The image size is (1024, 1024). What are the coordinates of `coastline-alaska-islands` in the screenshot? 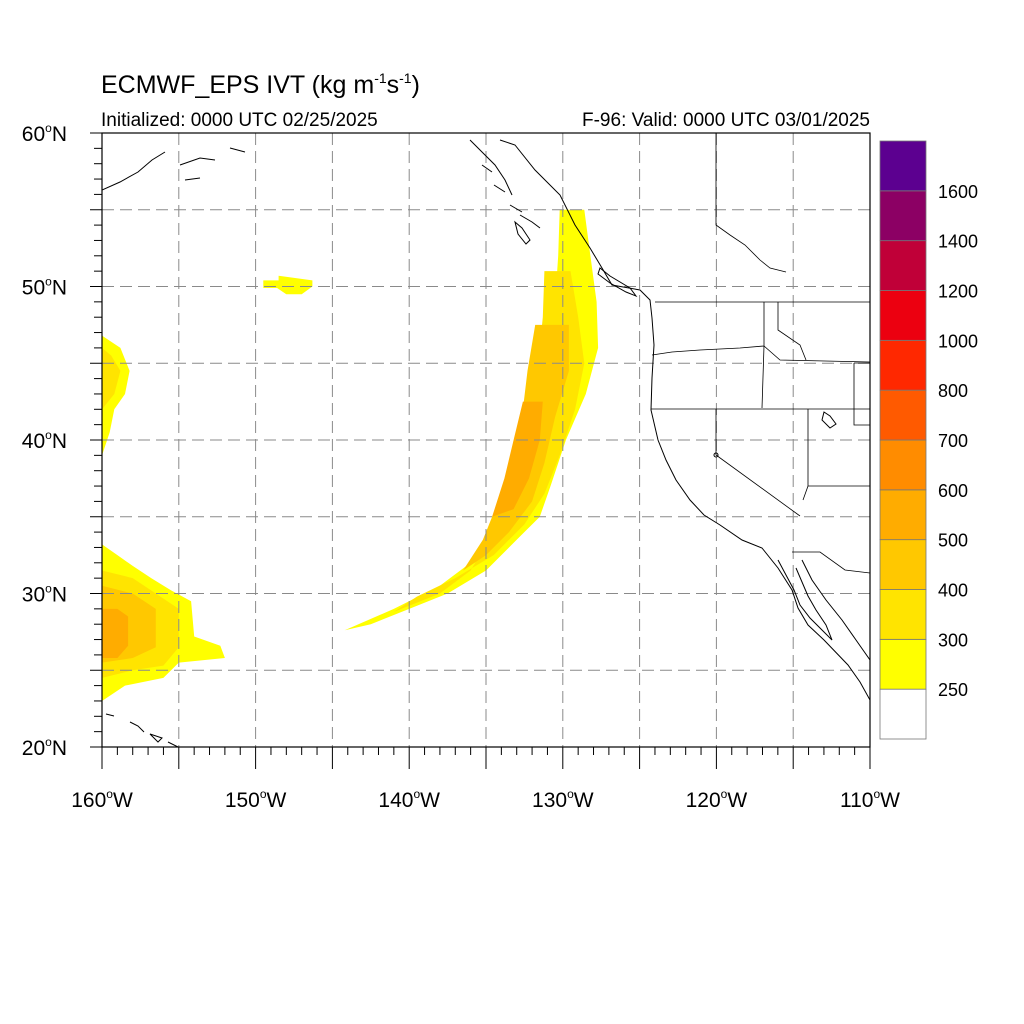 It's located at (505, 184).